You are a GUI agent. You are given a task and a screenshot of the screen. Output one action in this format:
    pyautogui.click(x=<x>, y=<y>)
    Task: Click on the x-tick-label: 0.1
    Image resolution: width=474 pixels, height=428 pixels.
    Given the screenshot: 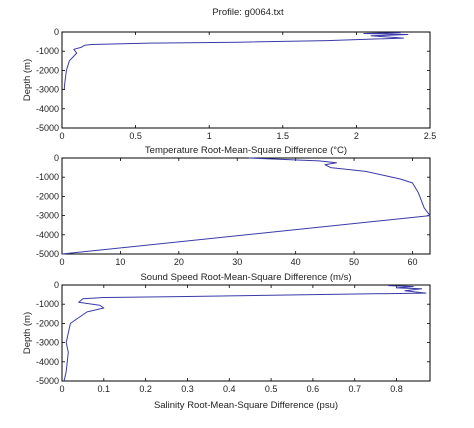 What is the action you would take?
    pyautogui.click(x=104, y=389)
    